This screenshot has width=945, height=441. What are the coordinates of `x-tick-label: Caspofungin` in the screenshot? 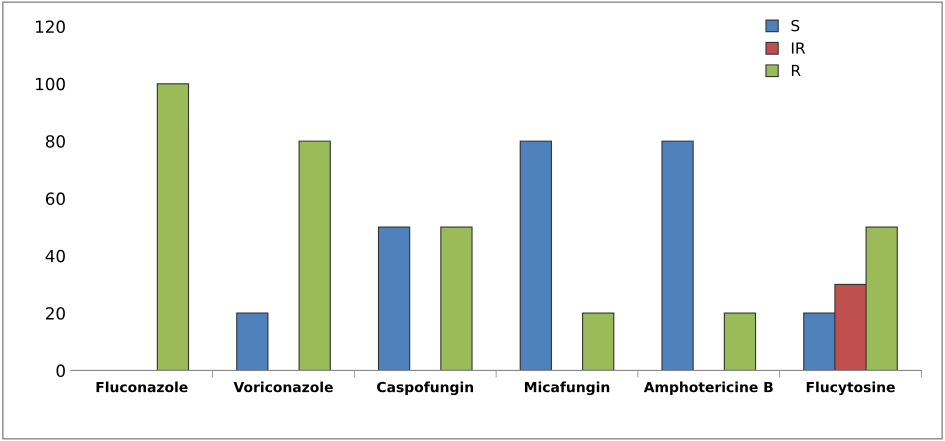 It's located at (425, 389).